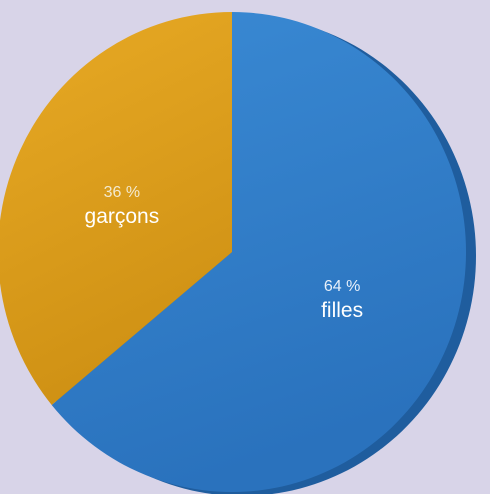 This screenshot has height=494, width=490. Describe the element at coordinates (342, 286) in the screenshot. I see `pie-value-label-filles: 64 %` at that location.